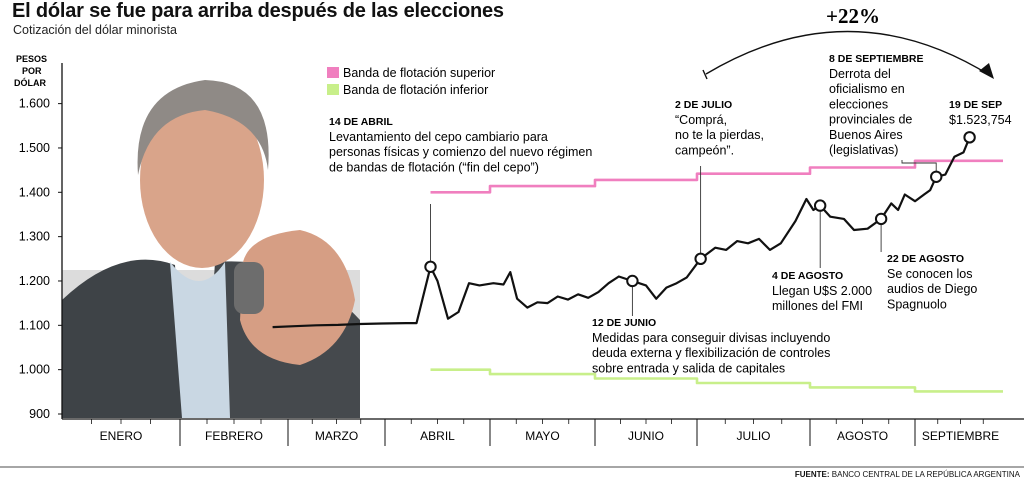  I want to click on annotation-date: 19 DE SEP, so click(975, 105).